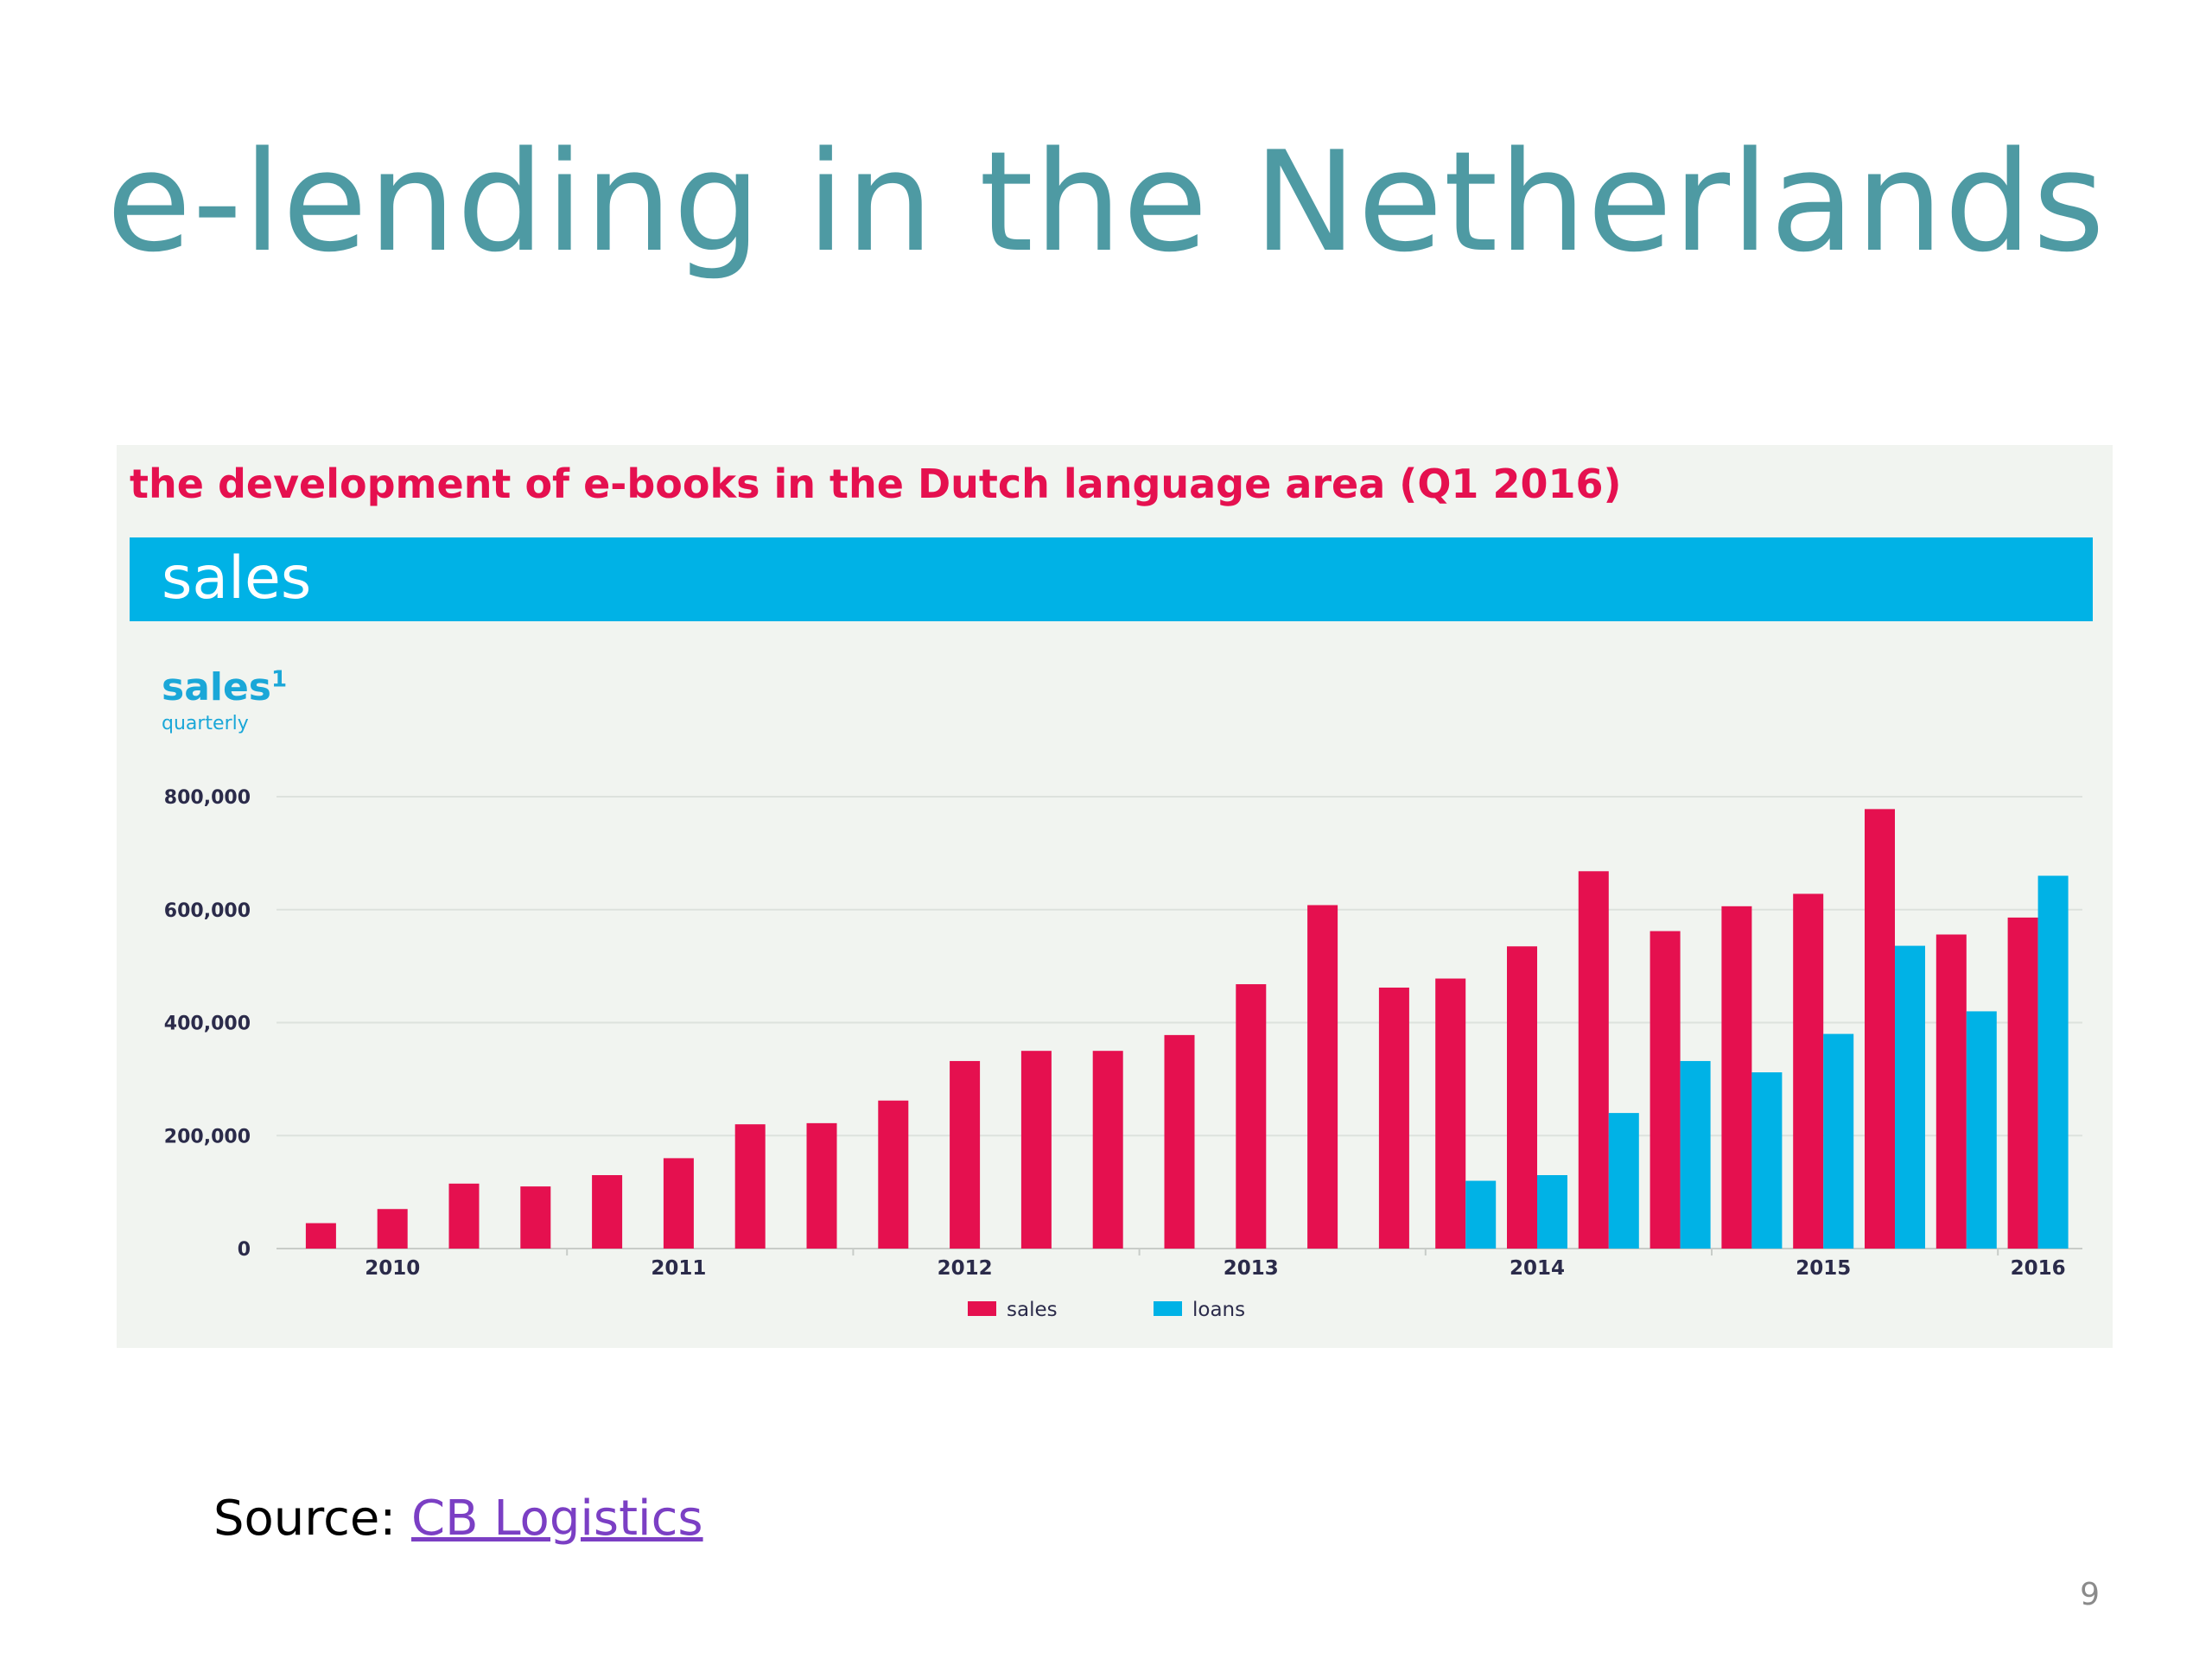 Image resolution: width=2212 pixels, height=1659 pixels. I want to click on x-year-label: 2012, so click(965, 1268).